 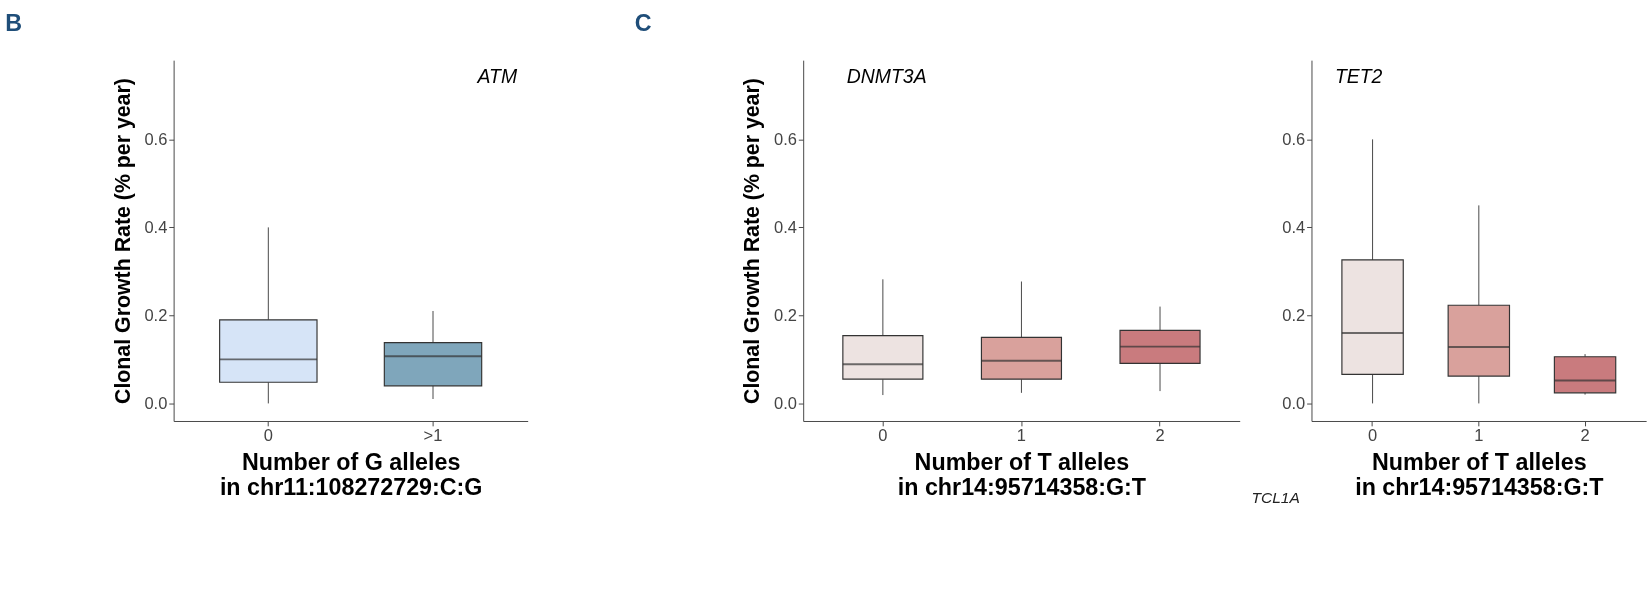 What do you see at coordinates (433, 434) in the screenshot?
I see `x-tick-label: >1` at bounding box center [433, 434].